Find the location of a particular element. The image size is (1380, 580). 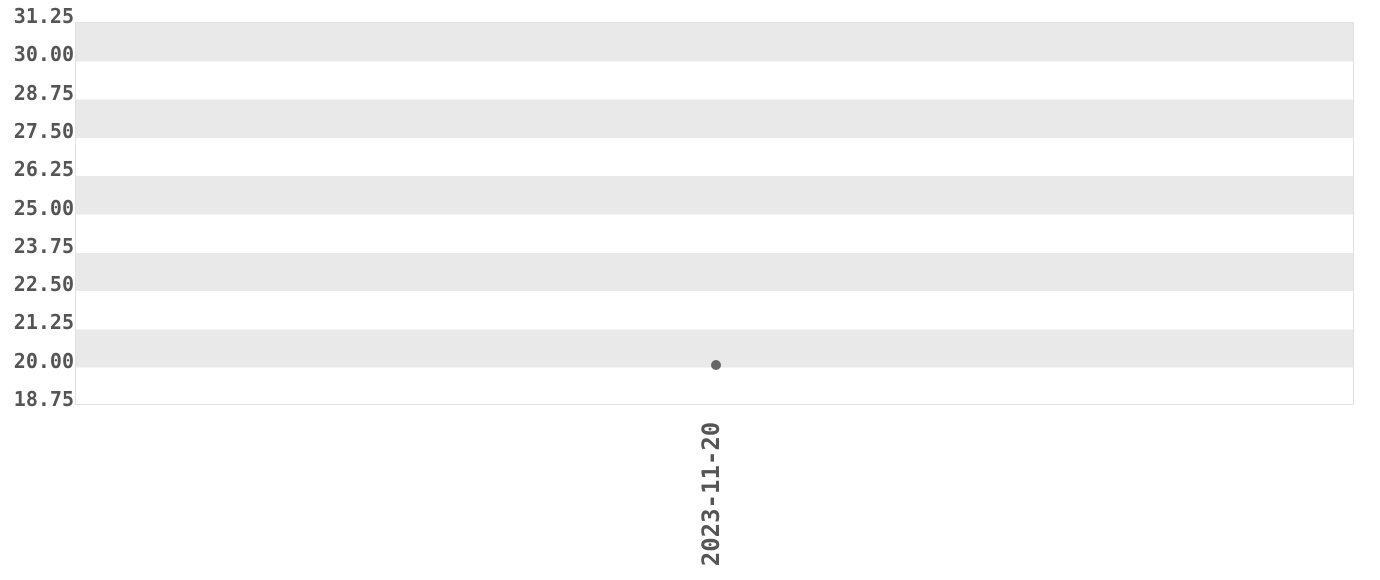

y-tick-label: 20.00 is located at coordinates (43, 360).